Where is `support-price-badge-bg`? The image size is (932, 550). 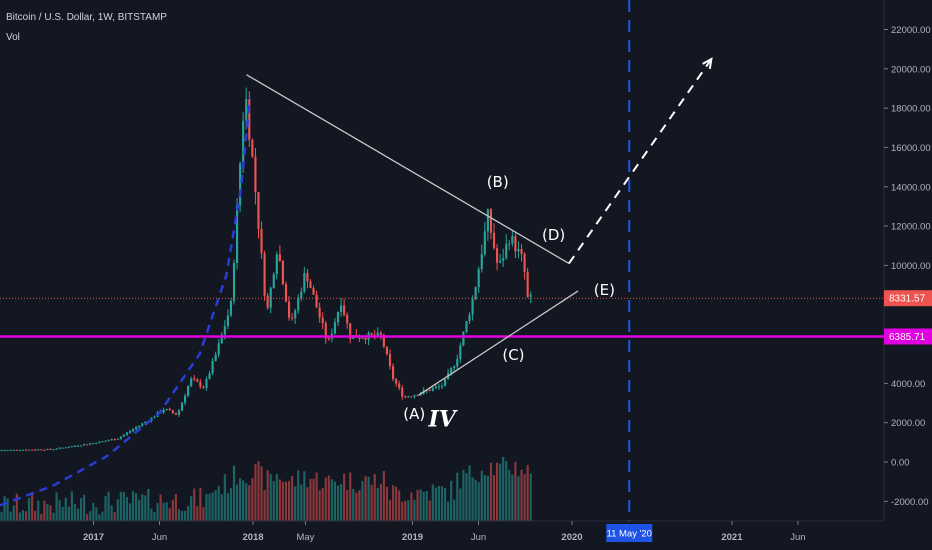
support-price-badge-bg is located at coordinates (908, 336).